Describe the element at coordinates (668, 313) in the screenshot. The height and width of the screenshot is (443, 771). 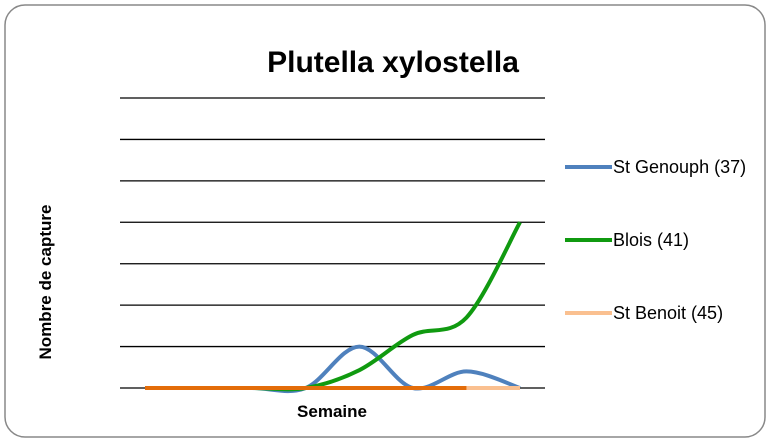
I see `legend-label: St Benoit (45)` at that location.